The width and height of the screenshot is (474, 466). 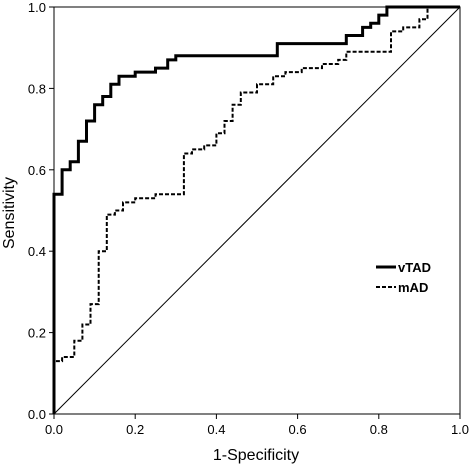 I want to click on x-tick-label: 0.8, so click(x=379, y=429).